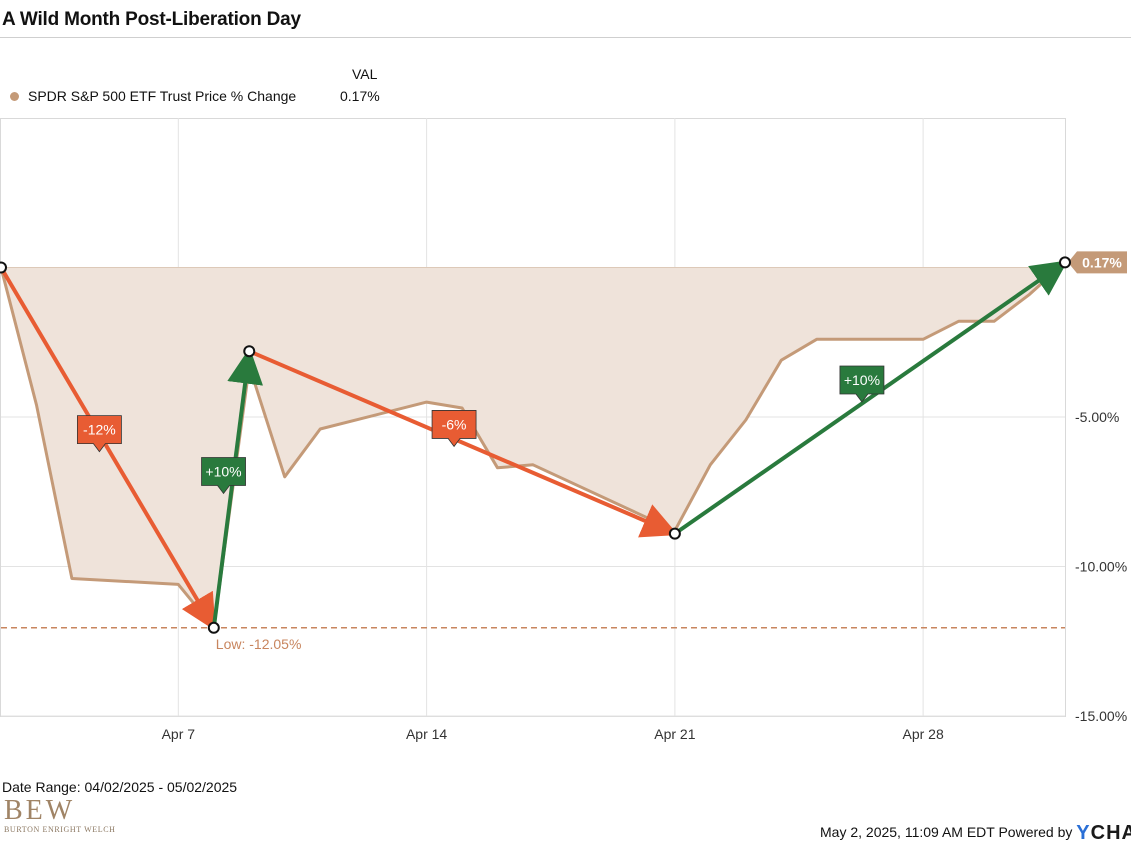 Image resolution: width=1131 pixels, height=848 pixels. Describe the element at coordinates (923, 734) in the screenshot. I see `x-tick-label-3: Apr 28` at that location.